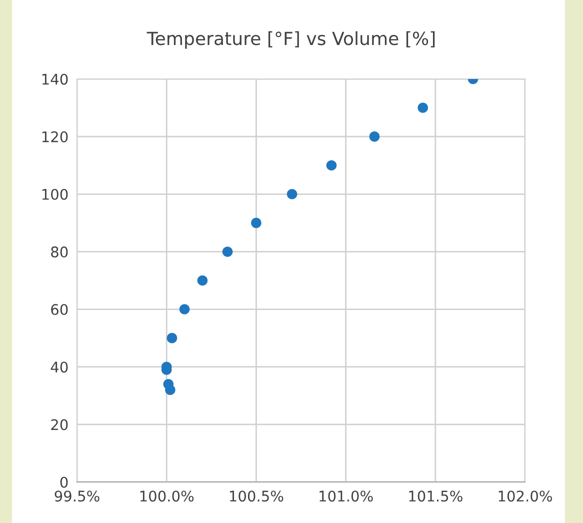  What do you see at coordinates (55, 136) in the screenshot?
I see `y-tick-label: 120` at bounding box center [55, 136].